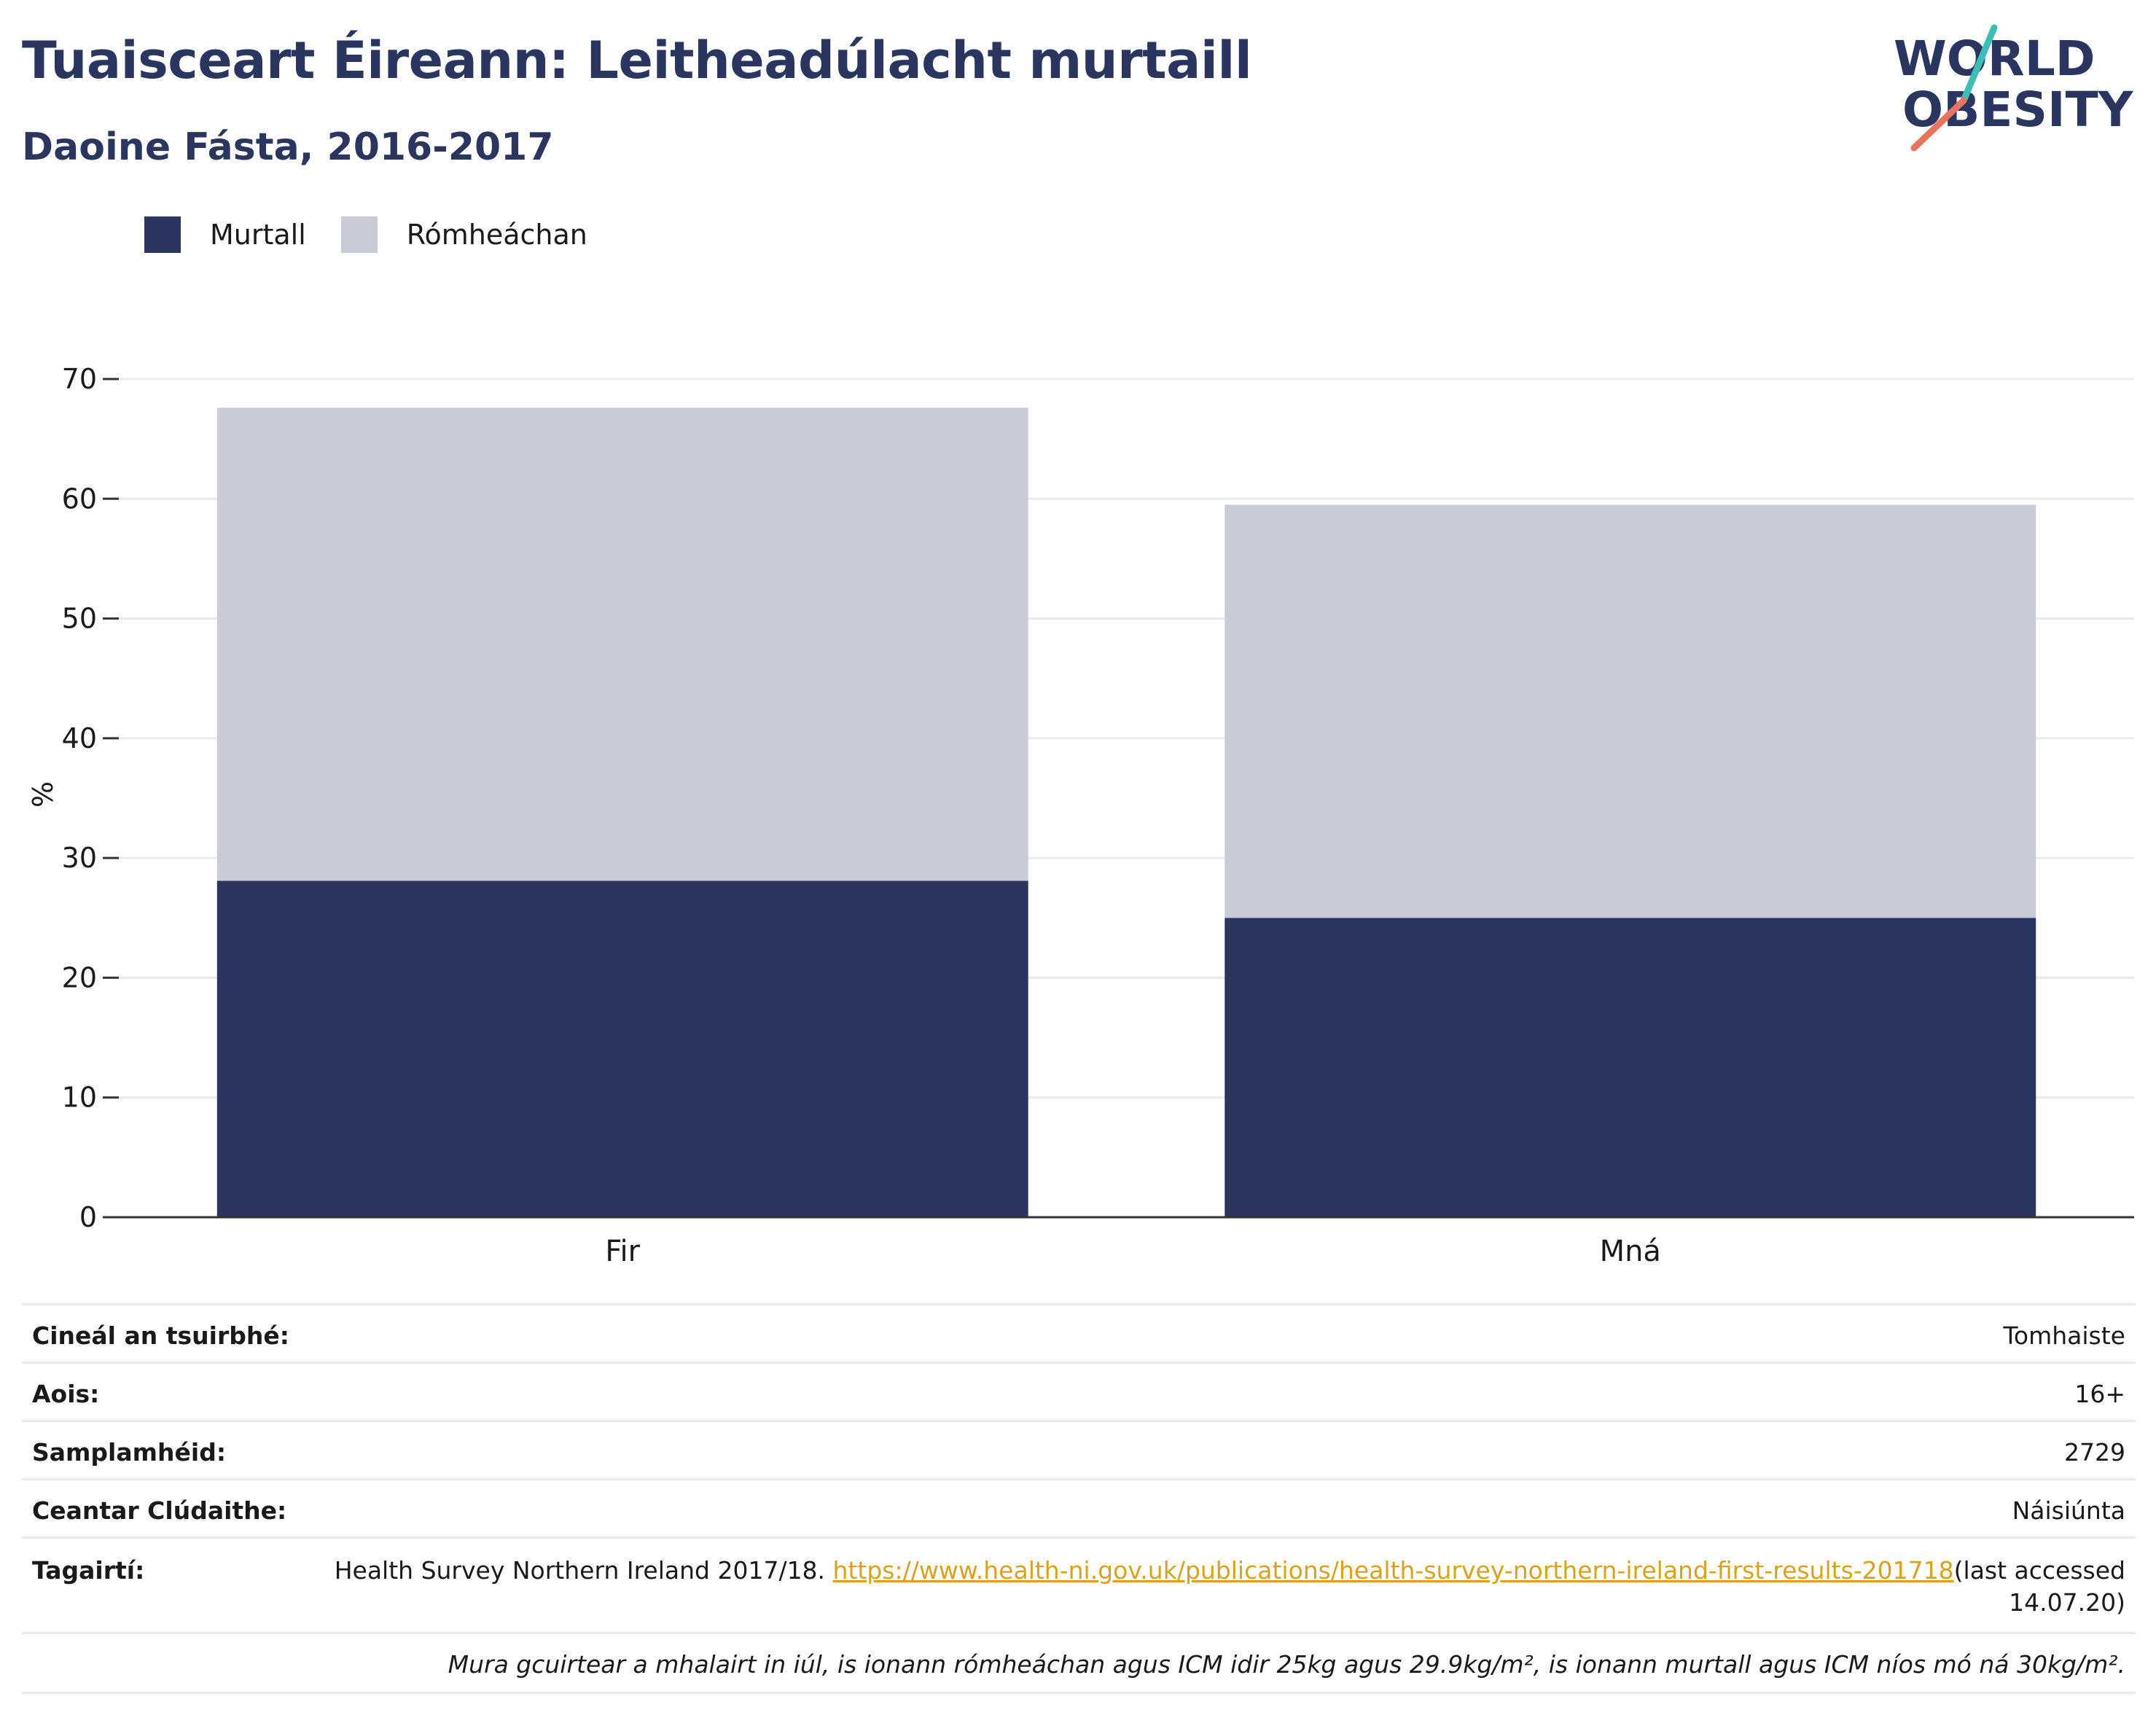  I want to click on info-label: Samplamhéid:, so click(161, 1450).